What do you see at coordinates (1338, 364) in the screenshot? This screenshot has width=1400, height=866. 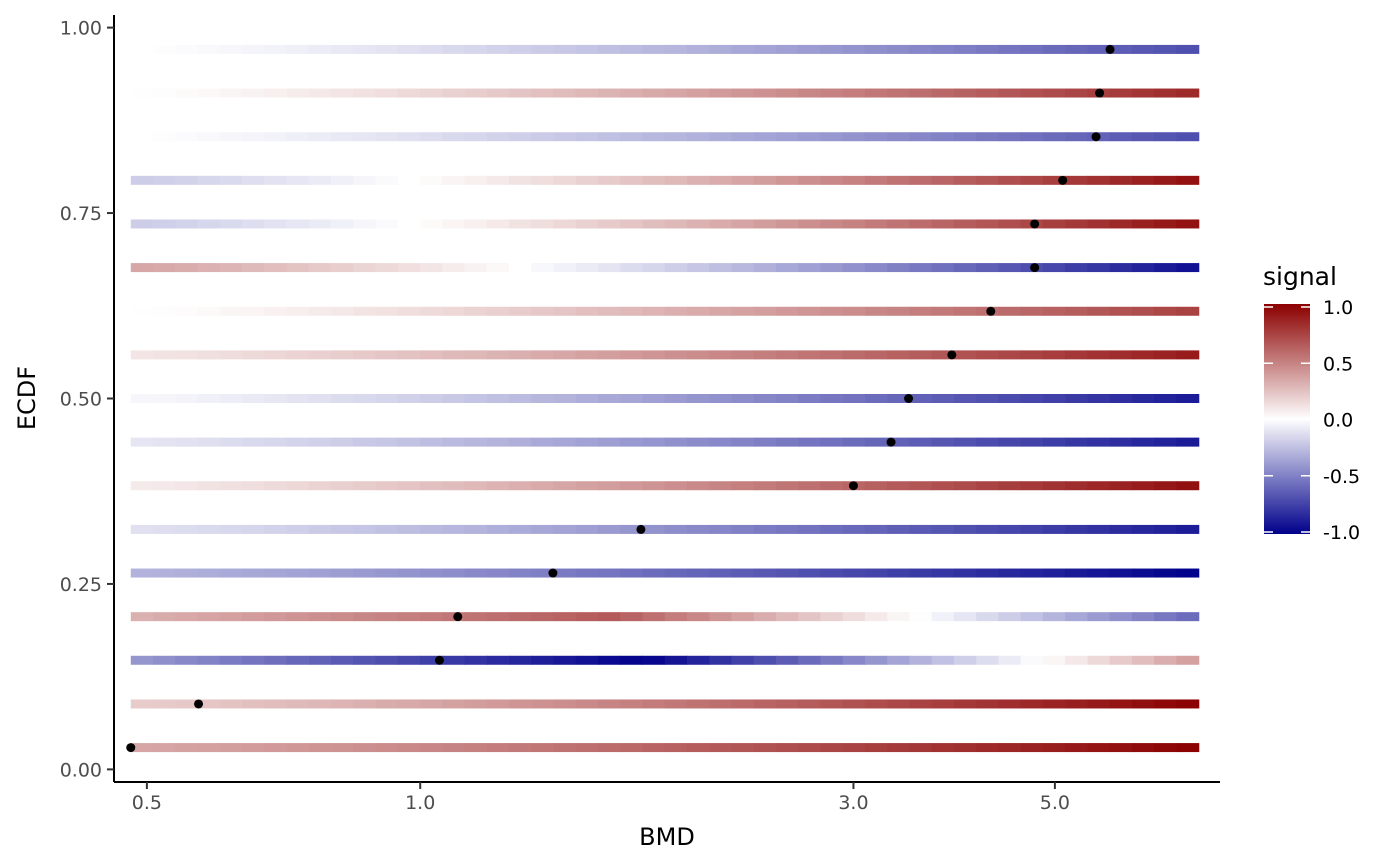 I see `legend-tick-label: 0.5` at bounding box center [1338, 364].